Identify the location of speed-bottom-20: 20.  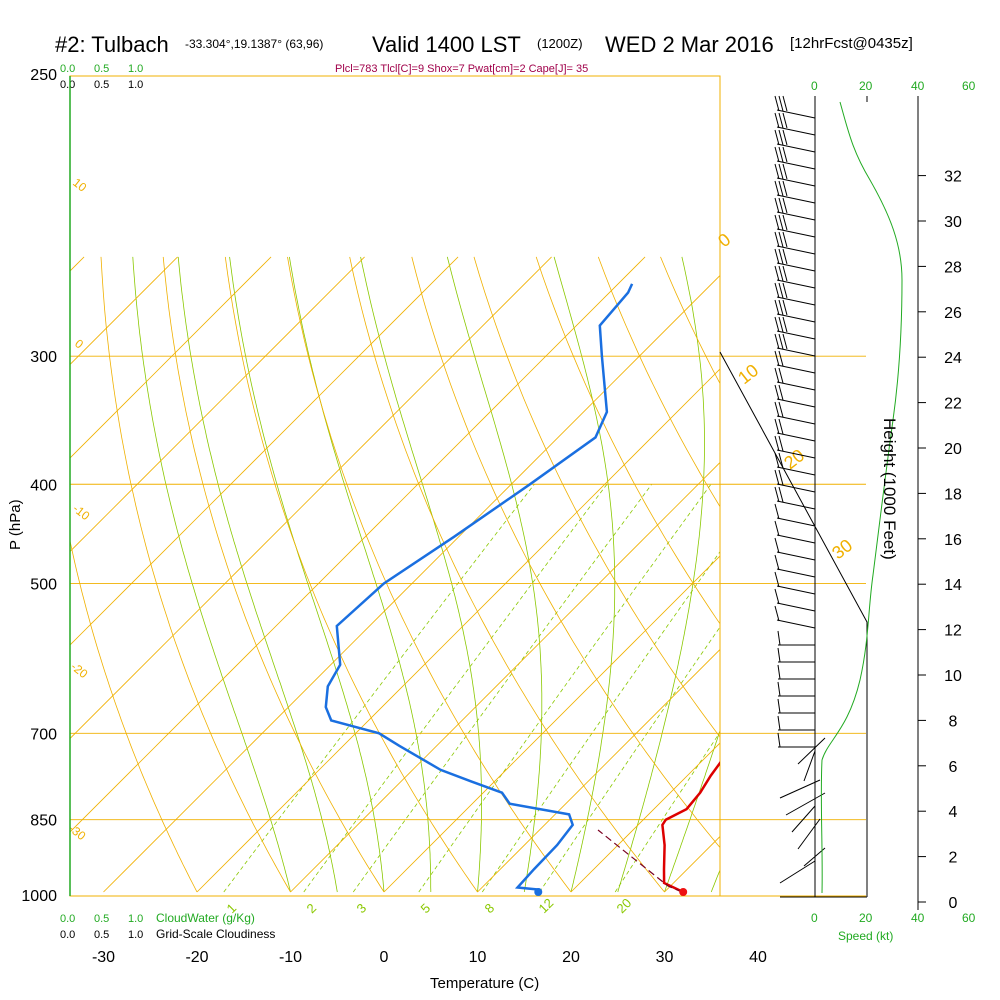
(866, 918).